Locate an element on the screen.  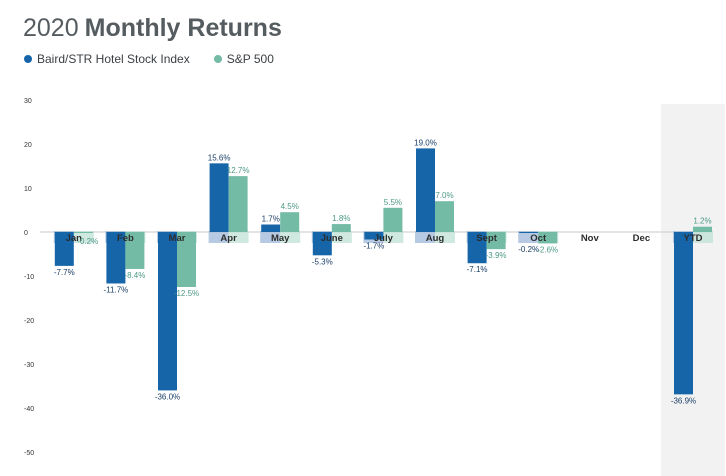
y-tick-label: 10 is located at coordinates (28, 189).